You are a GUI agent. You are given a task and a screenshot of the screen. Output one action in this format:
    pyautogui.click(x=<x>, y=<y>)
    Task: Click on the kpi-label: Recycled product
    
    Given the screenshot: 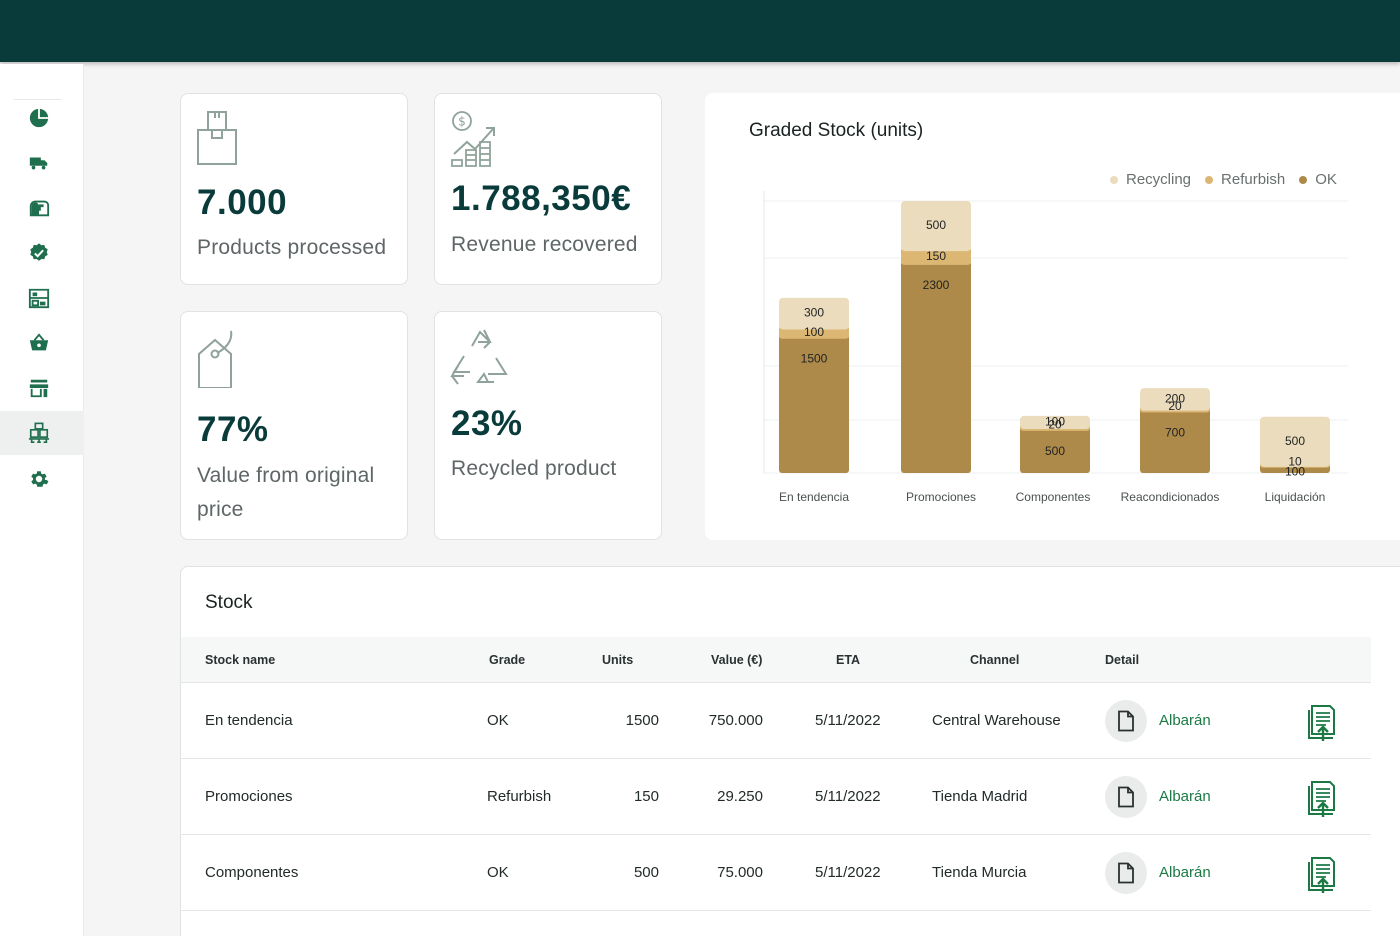 What is the action you would take?
    pyautogui.click(x=534, y=468)
    